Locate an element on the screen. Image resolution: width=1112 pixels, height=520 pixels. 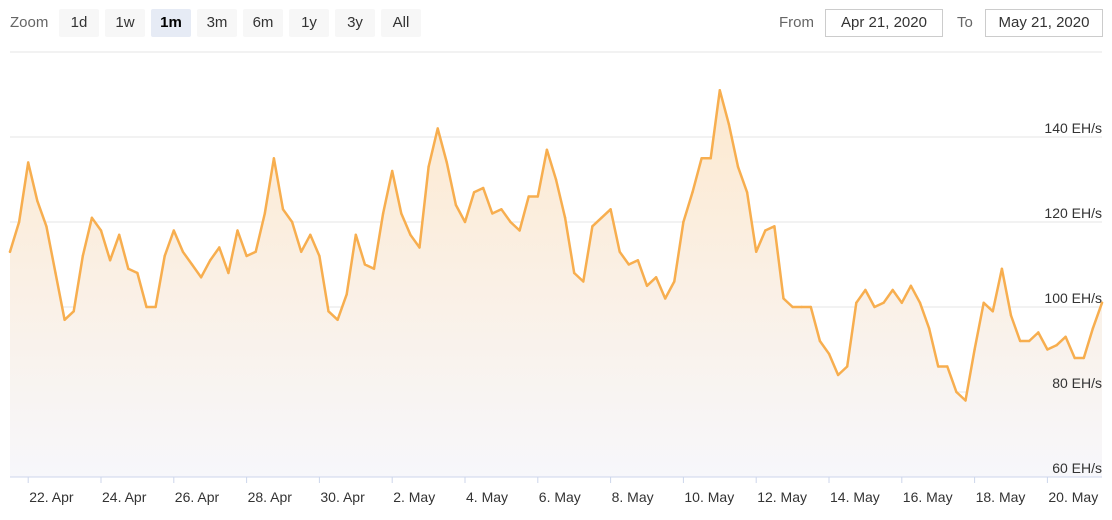
x-tick-label: 16. May is located at coordinates (928, 497).